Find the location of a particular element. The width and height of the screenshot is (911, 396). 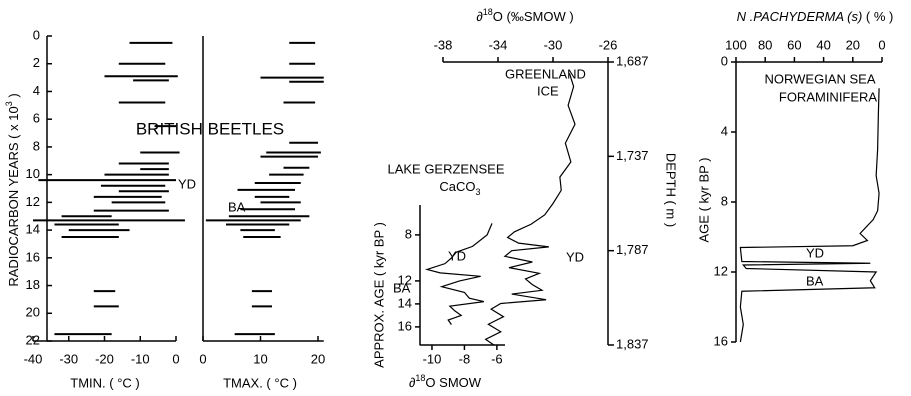

label-part: RADIOCARBON YEARS is located at coordinates (13, 214).